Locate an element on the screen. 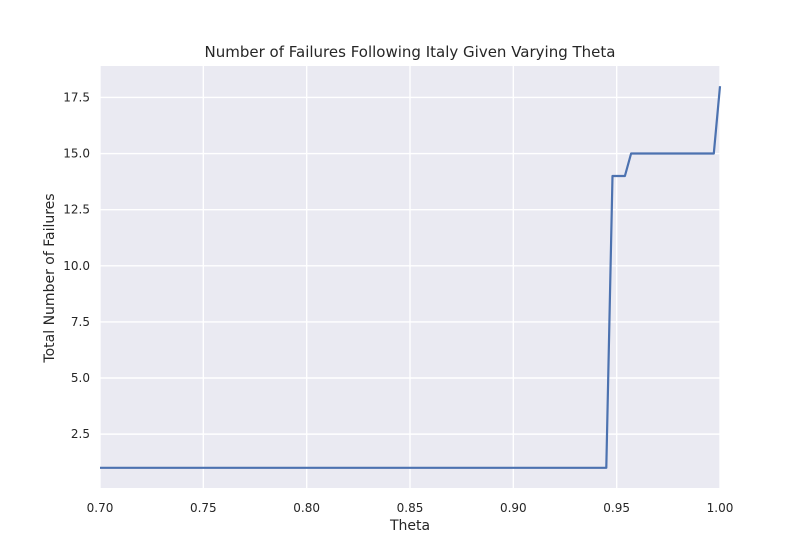 This screenshot has height=554, width=800. x-tick-label: 0.80 is located at coordinates (306, 508).